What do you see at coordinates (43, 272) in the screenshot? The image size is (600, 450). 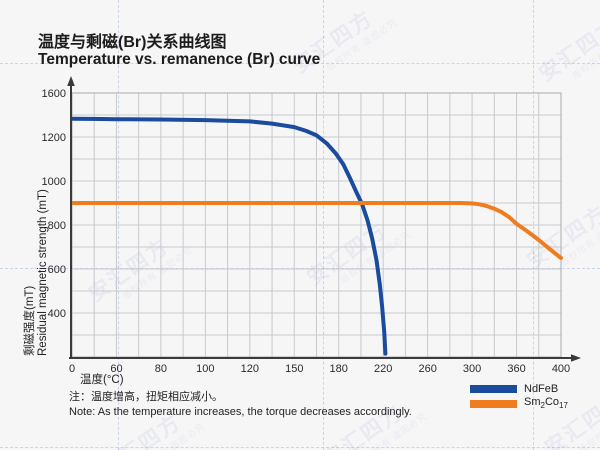 I see `y-axis-title-en: Residual magnetic strength (mT)` at bounding box center [43, 272].